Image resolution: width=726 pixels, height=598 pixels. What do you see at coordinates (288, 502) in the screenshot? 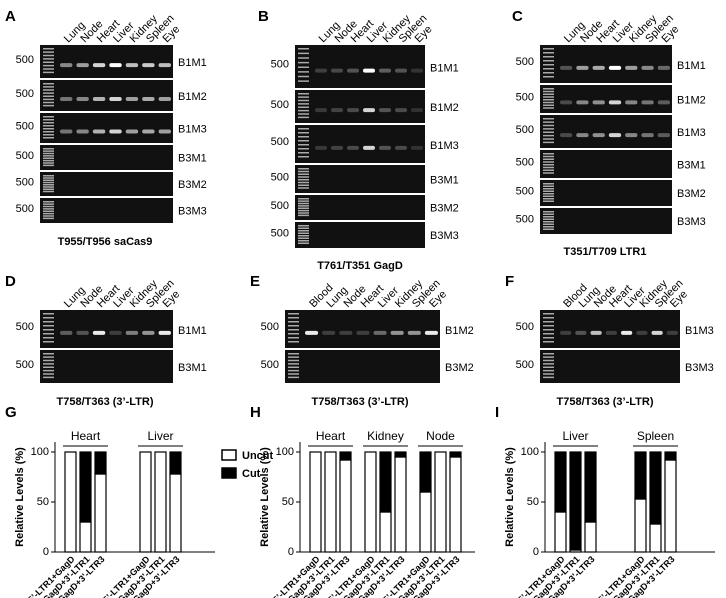
I see `y-tick-label: 50` at bounding box center [288, 502].